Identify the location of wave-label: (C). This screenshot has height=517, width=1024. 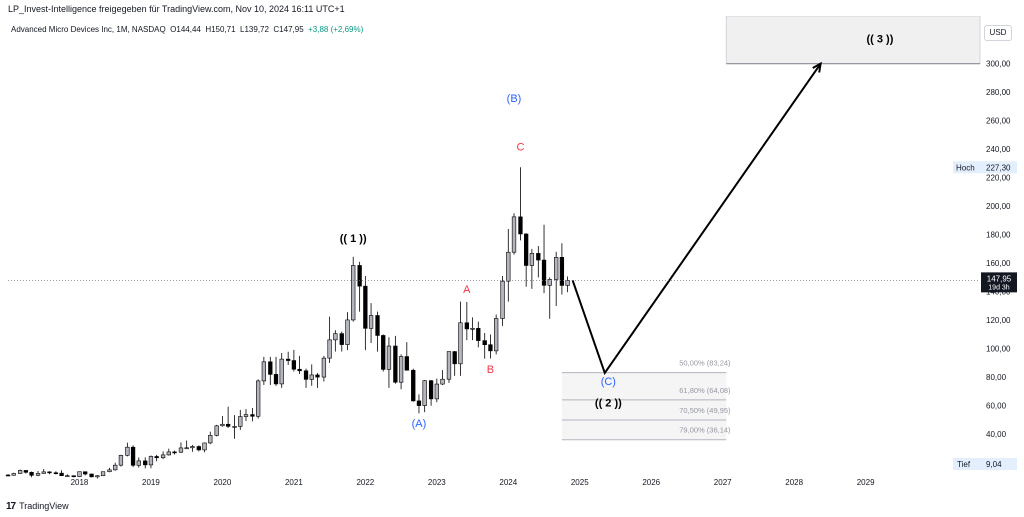
(608, 382).